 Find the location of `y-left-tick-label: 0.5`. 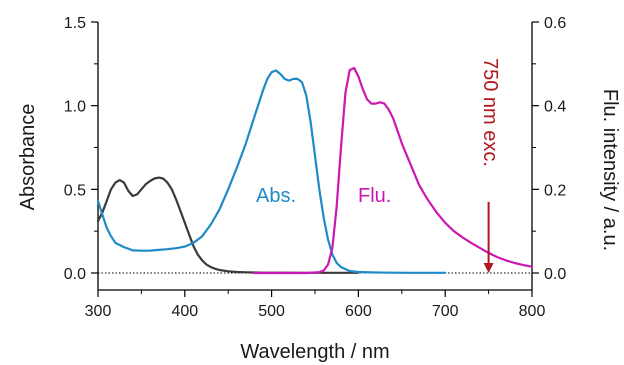

y-left-tick-label: 0.5 is located at coordinates (75, 190).